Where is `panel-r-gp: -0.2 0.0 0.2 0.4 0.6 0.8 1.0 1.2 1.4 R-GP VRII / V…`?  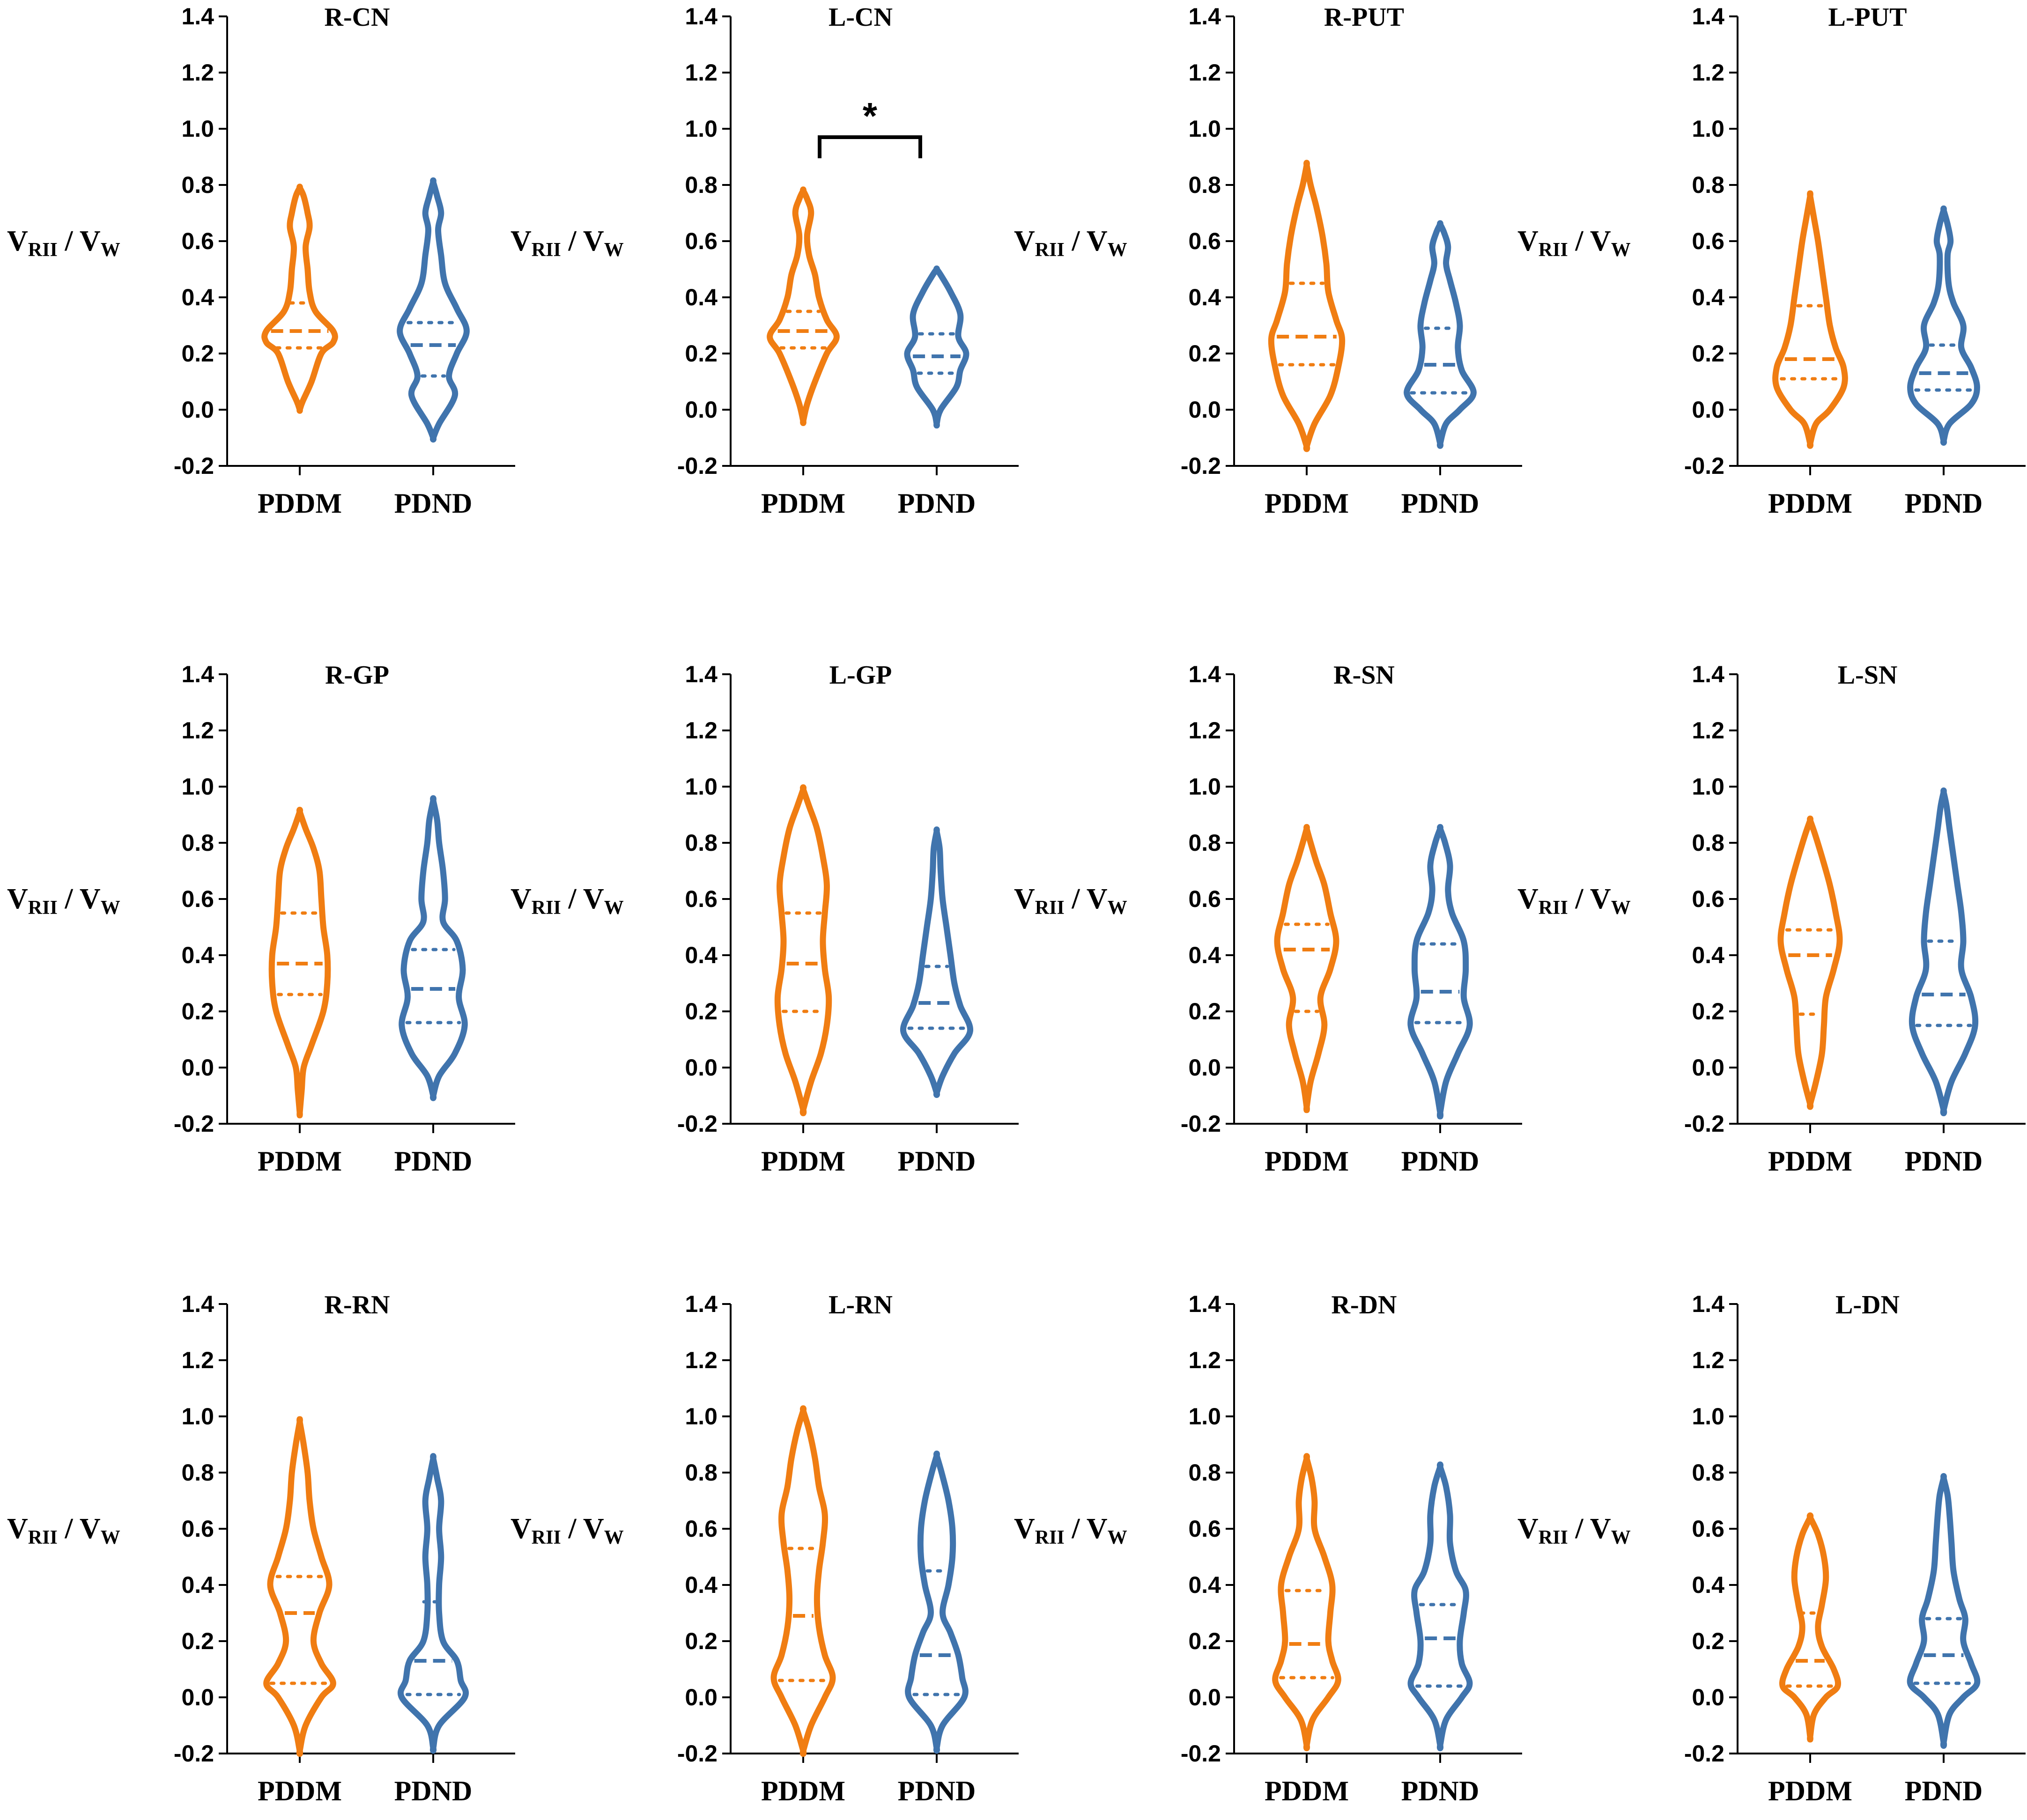 panel-r-gp: -0.2 0.0 0.2 0.4 0.6 0.8 1.0 1.2 1.4 R-GP VRII / V… is located at coordinates (261, 919).